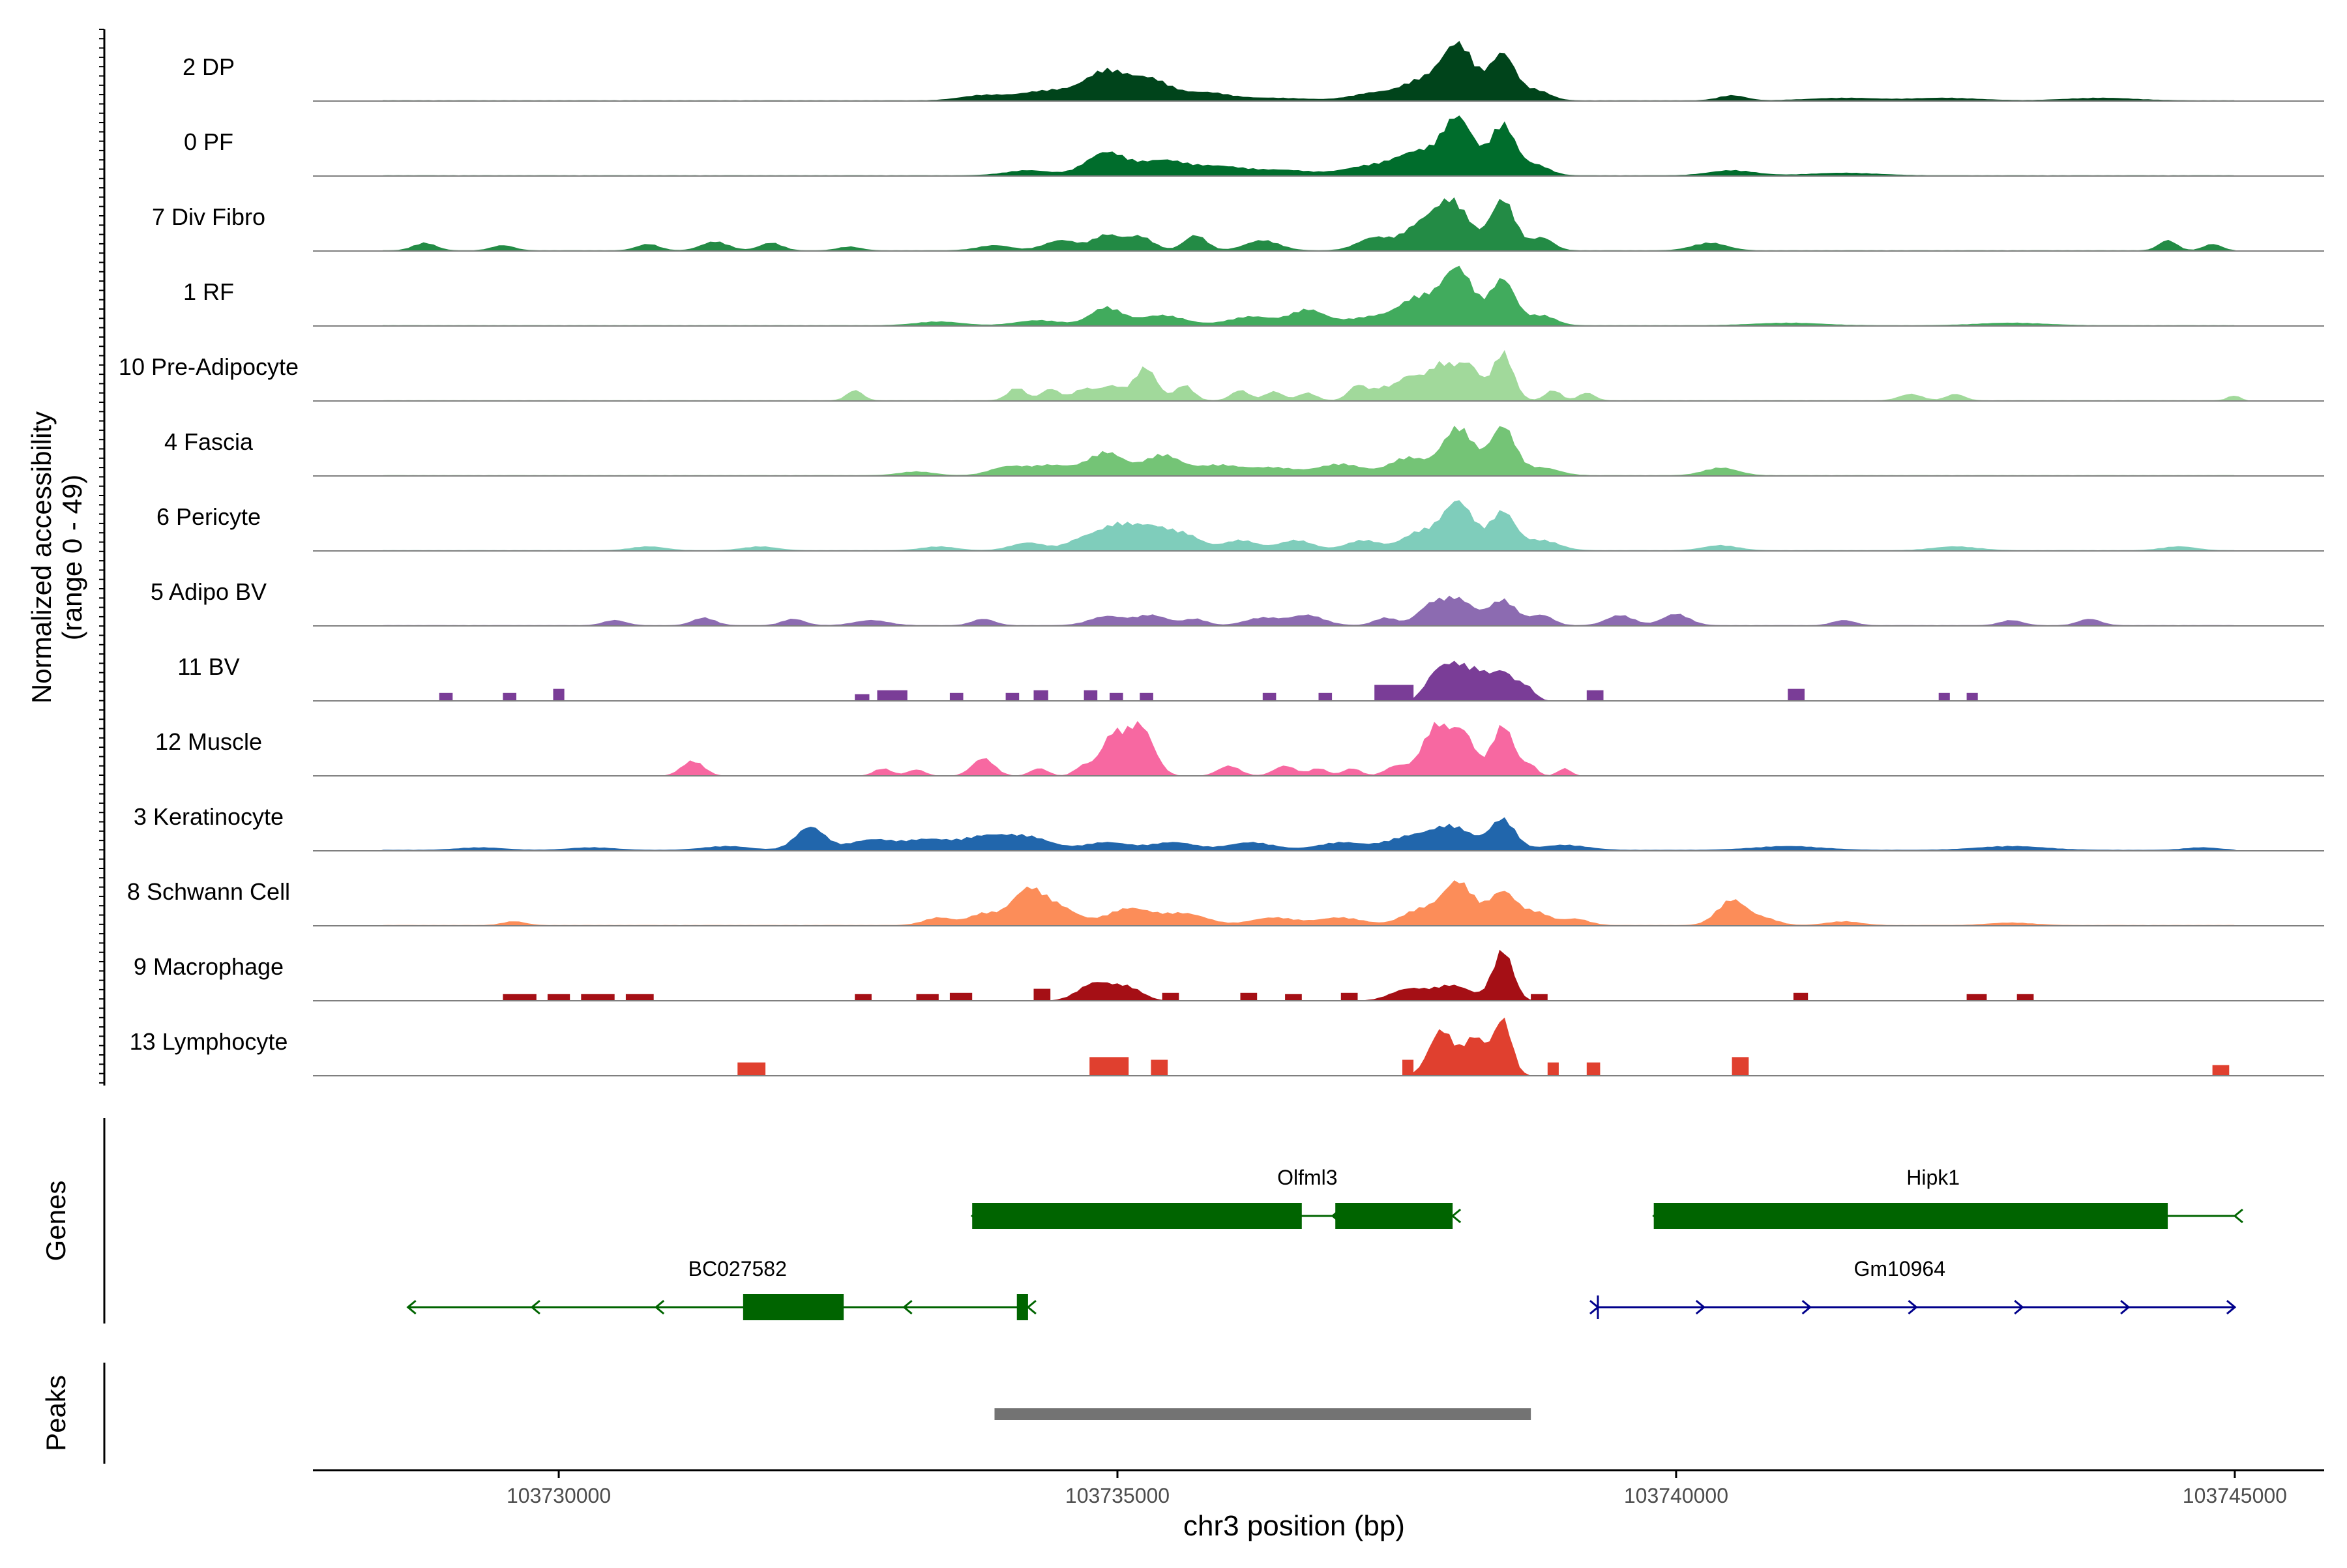 The height and width of the screenshot is (1568, 2347). I want to click on peak-region, so click(1262, 1414).